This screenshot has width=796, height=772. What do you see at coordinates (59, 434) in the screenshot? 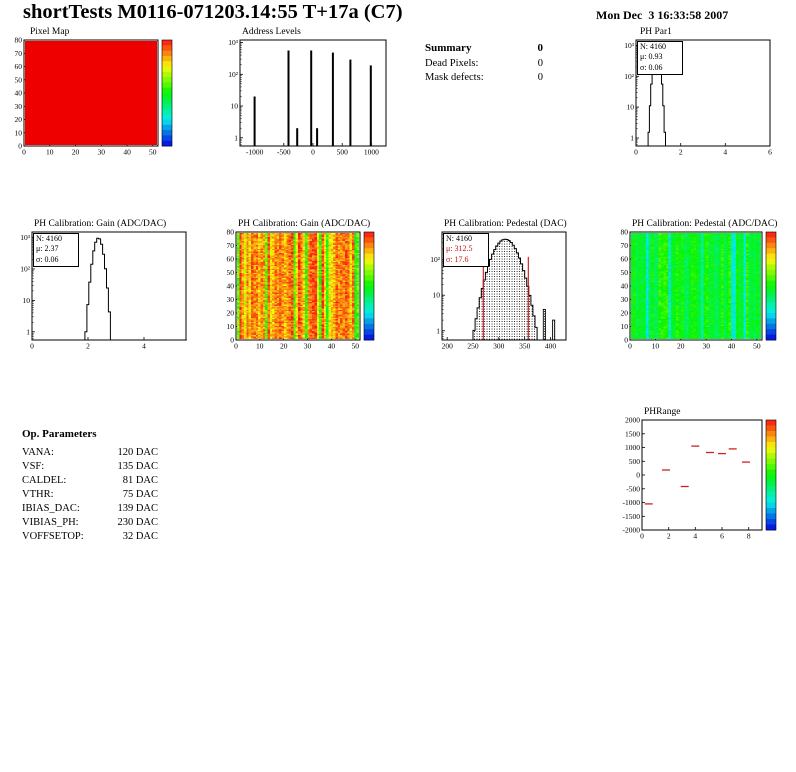
I see `op-parameters-title: Op. Parameters` at bounding box center [59, 434].